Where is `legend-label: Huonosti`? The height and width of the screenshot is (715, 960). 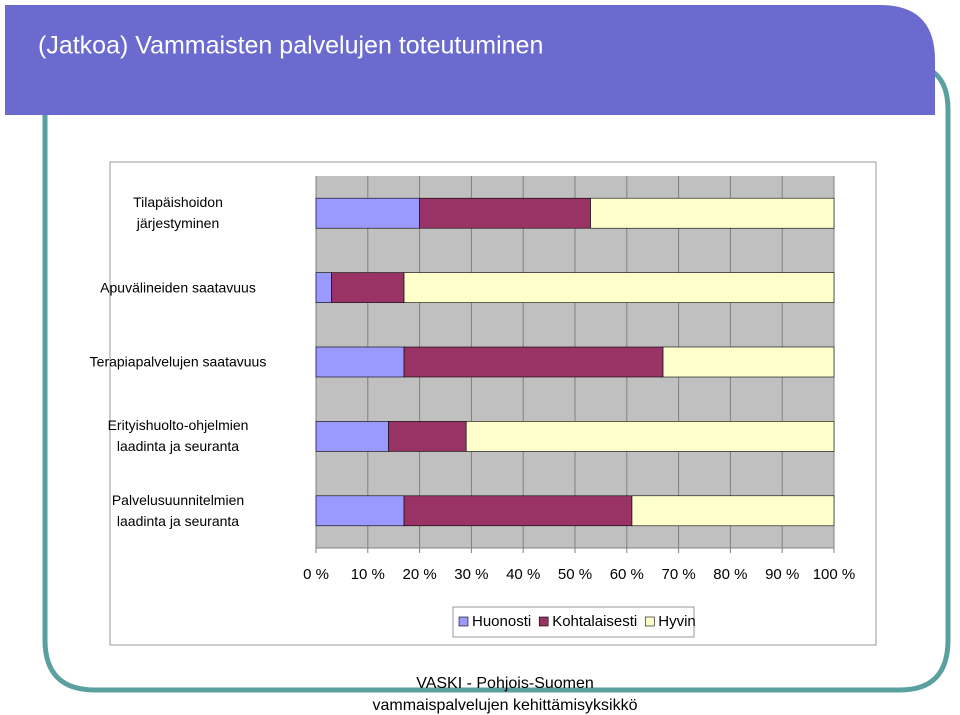
legend-label: Huonosti is located at coordinates (501, 621).